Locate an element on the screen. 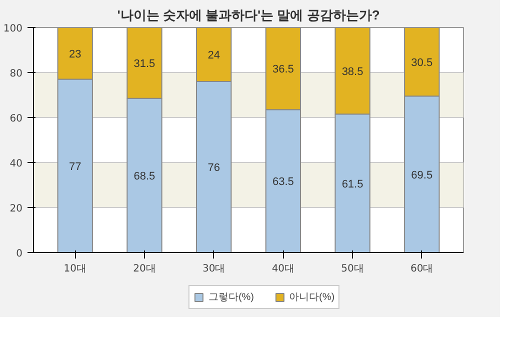 The image size is (520, 350). data-label: 36.5 is located at coordinates (283, 70).